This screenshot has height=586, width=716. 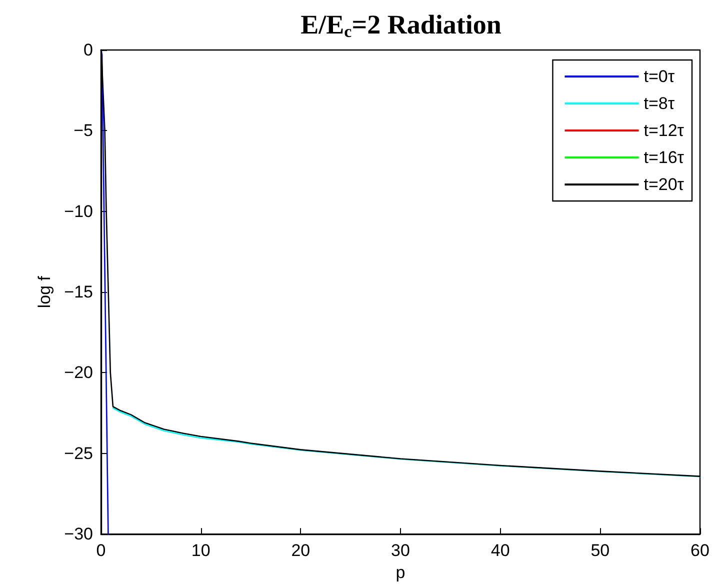 I want to click on legend-label: t=0τ, so click(x=659, y=76).